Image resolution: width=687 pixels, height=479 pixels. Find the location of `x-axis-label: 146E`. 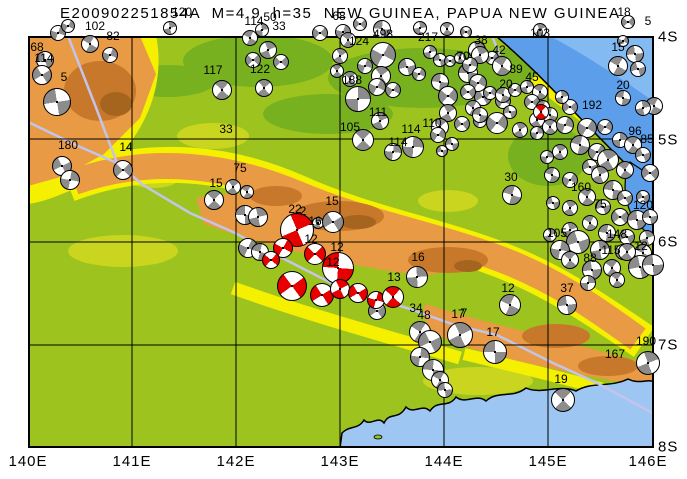

x-axis-label: 146E is located at coordinates (648, 461).